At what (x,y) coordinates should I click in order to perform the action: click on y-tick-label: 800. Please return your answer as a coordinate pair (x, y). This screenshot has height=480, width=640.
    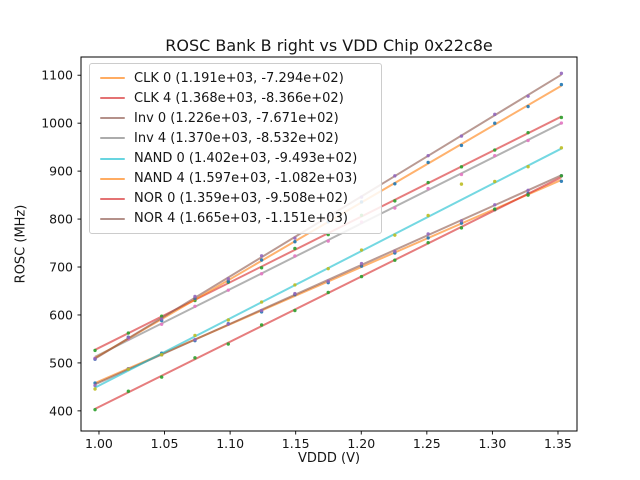
    Looking at the image, I should click on (61, 219).